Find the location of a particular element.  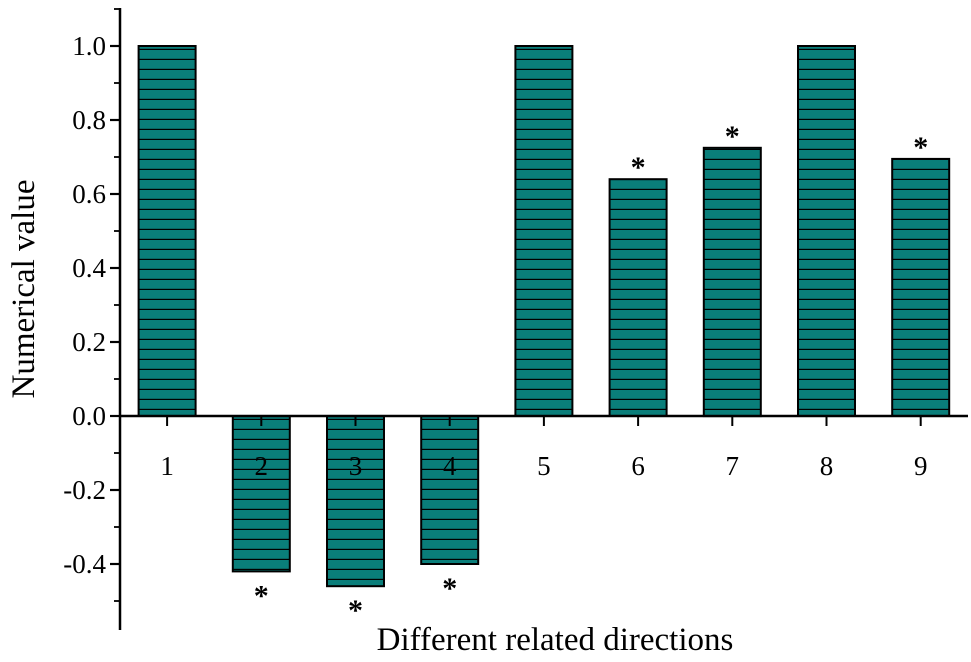

x-tick-label-8: 8 is located at coordinates (827, 466).